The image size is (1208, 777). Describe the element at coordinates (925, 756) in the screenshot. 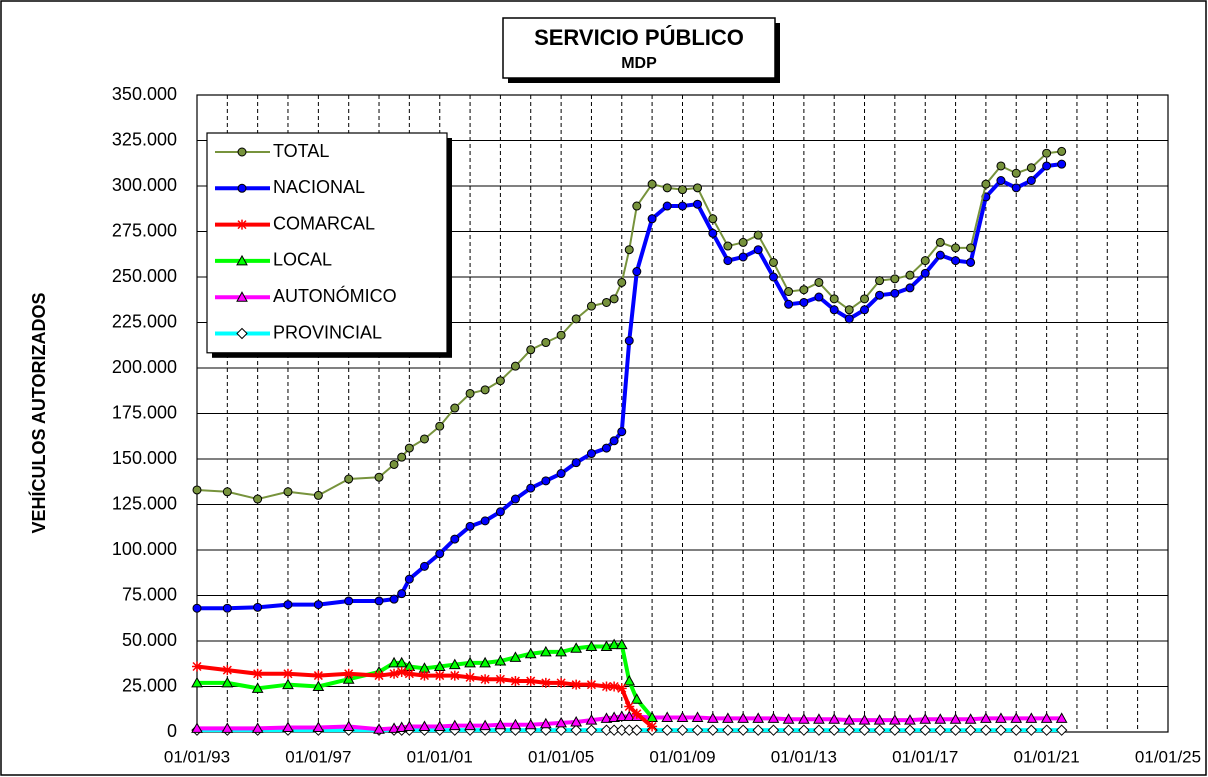

I see `x-tick-label: 01/01/17` at that location.